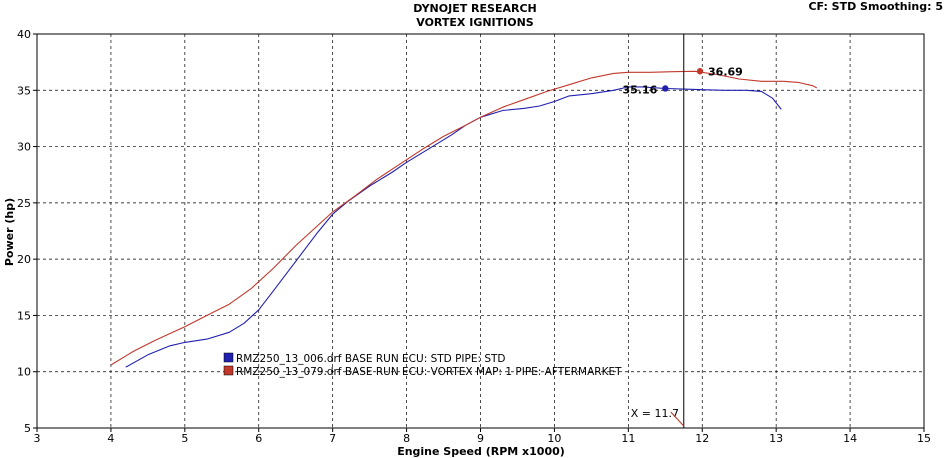 The height and width of the screenshot is (458, 950). I want to click on x-tick-label: 7, so click(332, 438).